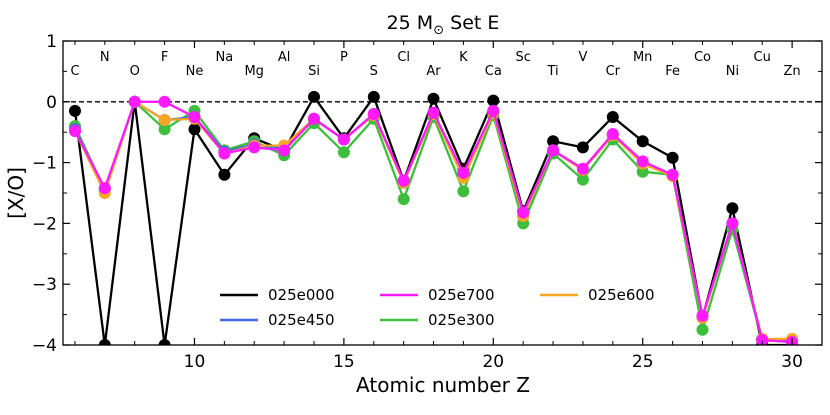  What do you see at coordinates (792, 362) in the screenshot?
I see `x-tick-label: 30` at bounding box center [792, 362].